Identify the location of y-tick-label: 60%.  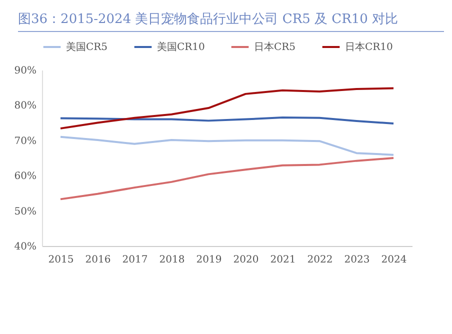
(25, 176).